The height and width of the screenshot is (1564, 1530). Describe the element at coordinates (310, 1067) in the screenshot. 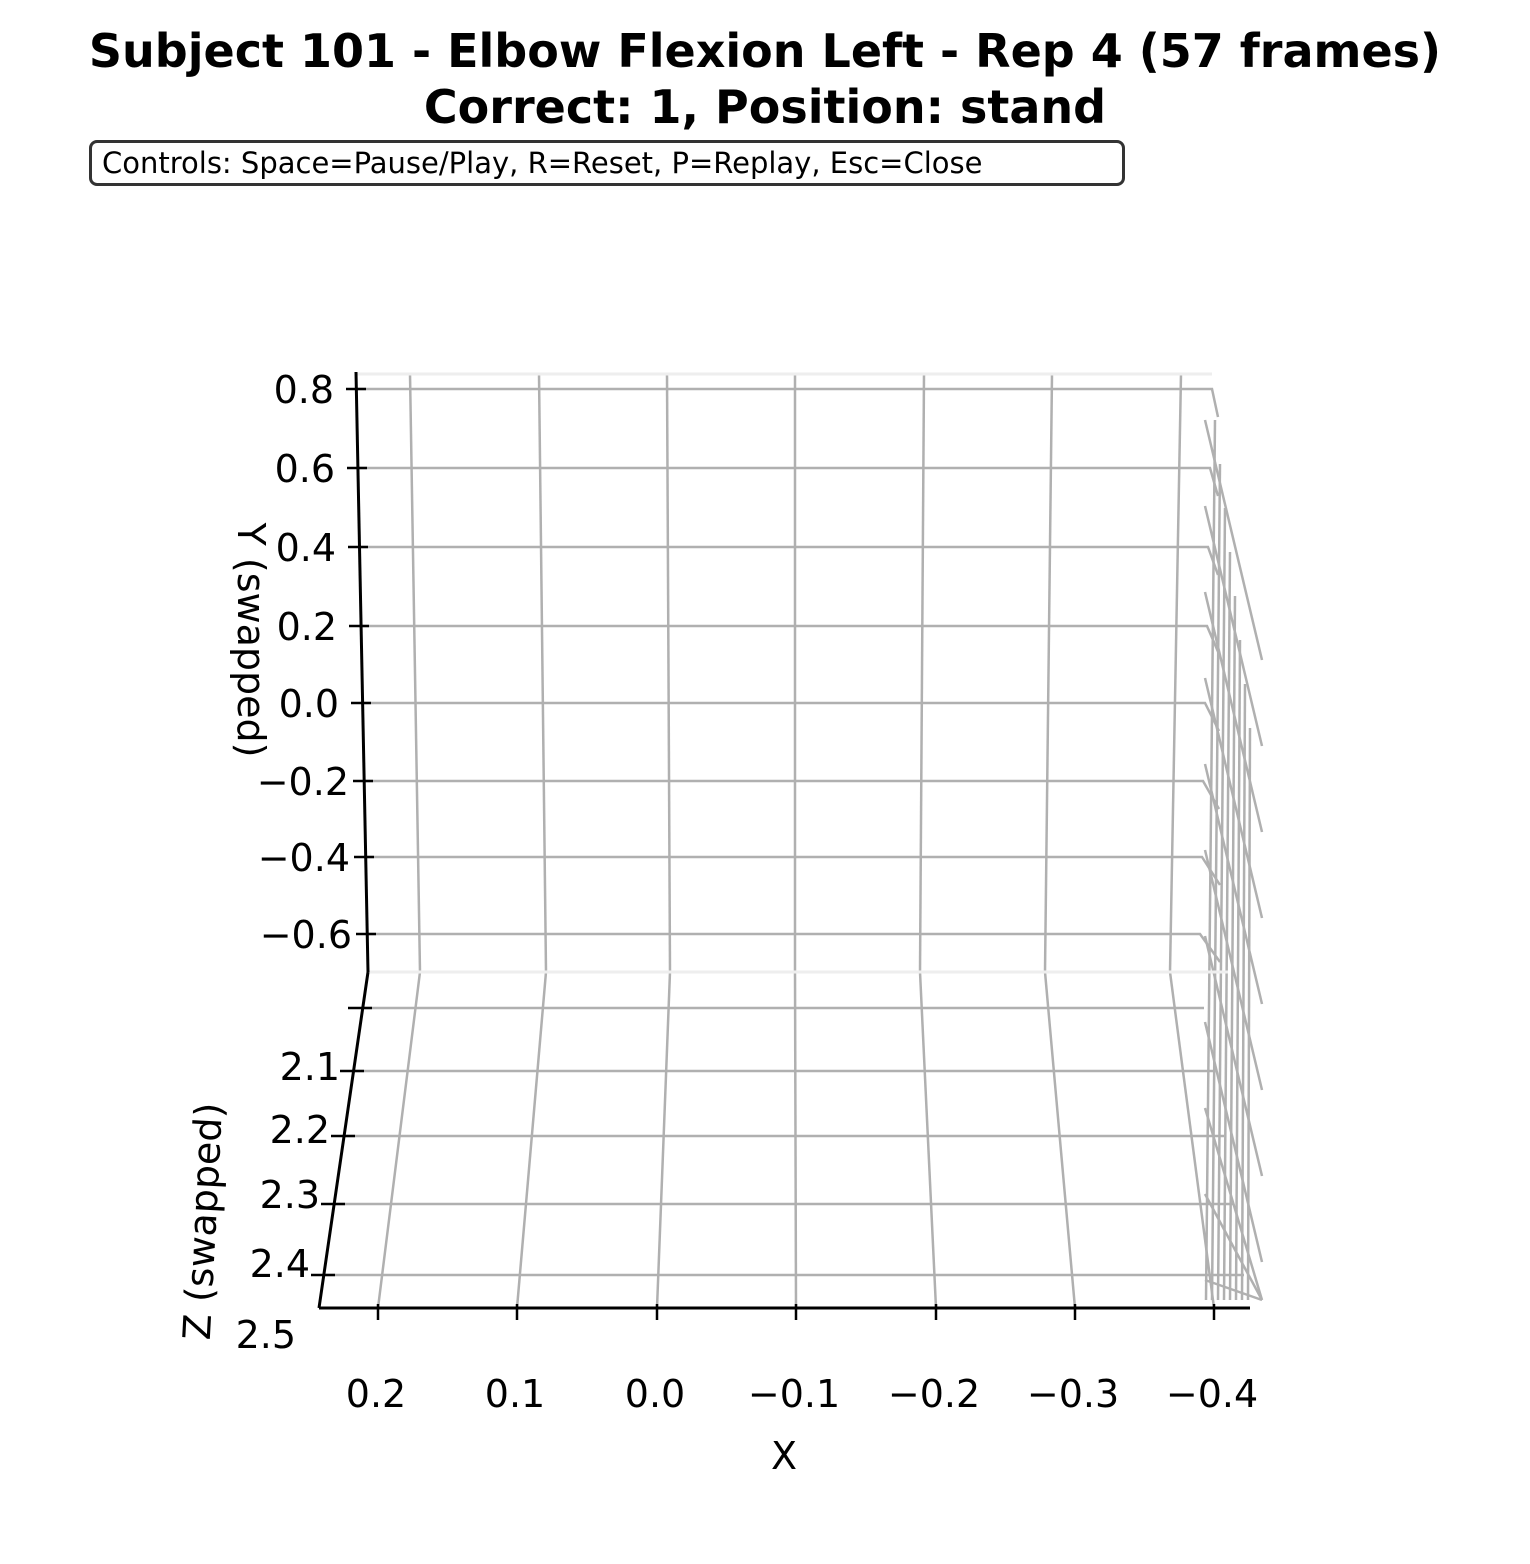

I see `z-tick-label: 2.1` at that location.